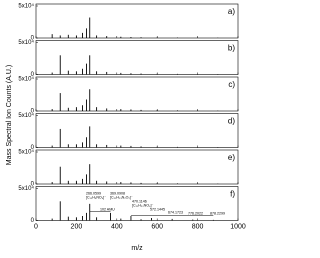  What do you see at coordinates (137, 248) in the screenshot?
I see `x-axis-label: m/z` at bounding box center [137, 248].